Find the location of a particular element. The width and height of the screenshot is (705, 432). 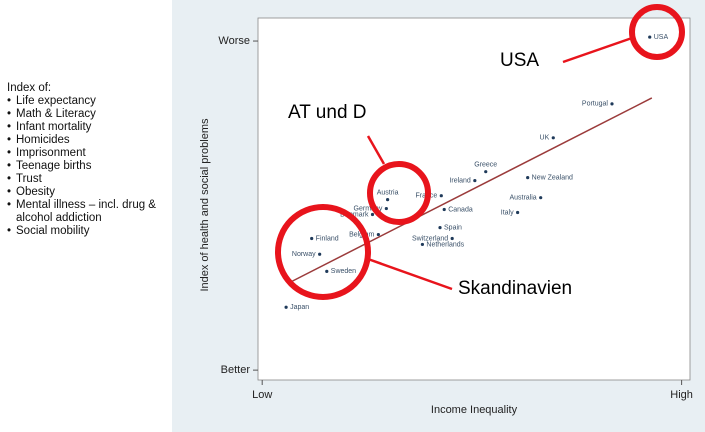

index-item: Teenage births is located at coordinates (87, 166).